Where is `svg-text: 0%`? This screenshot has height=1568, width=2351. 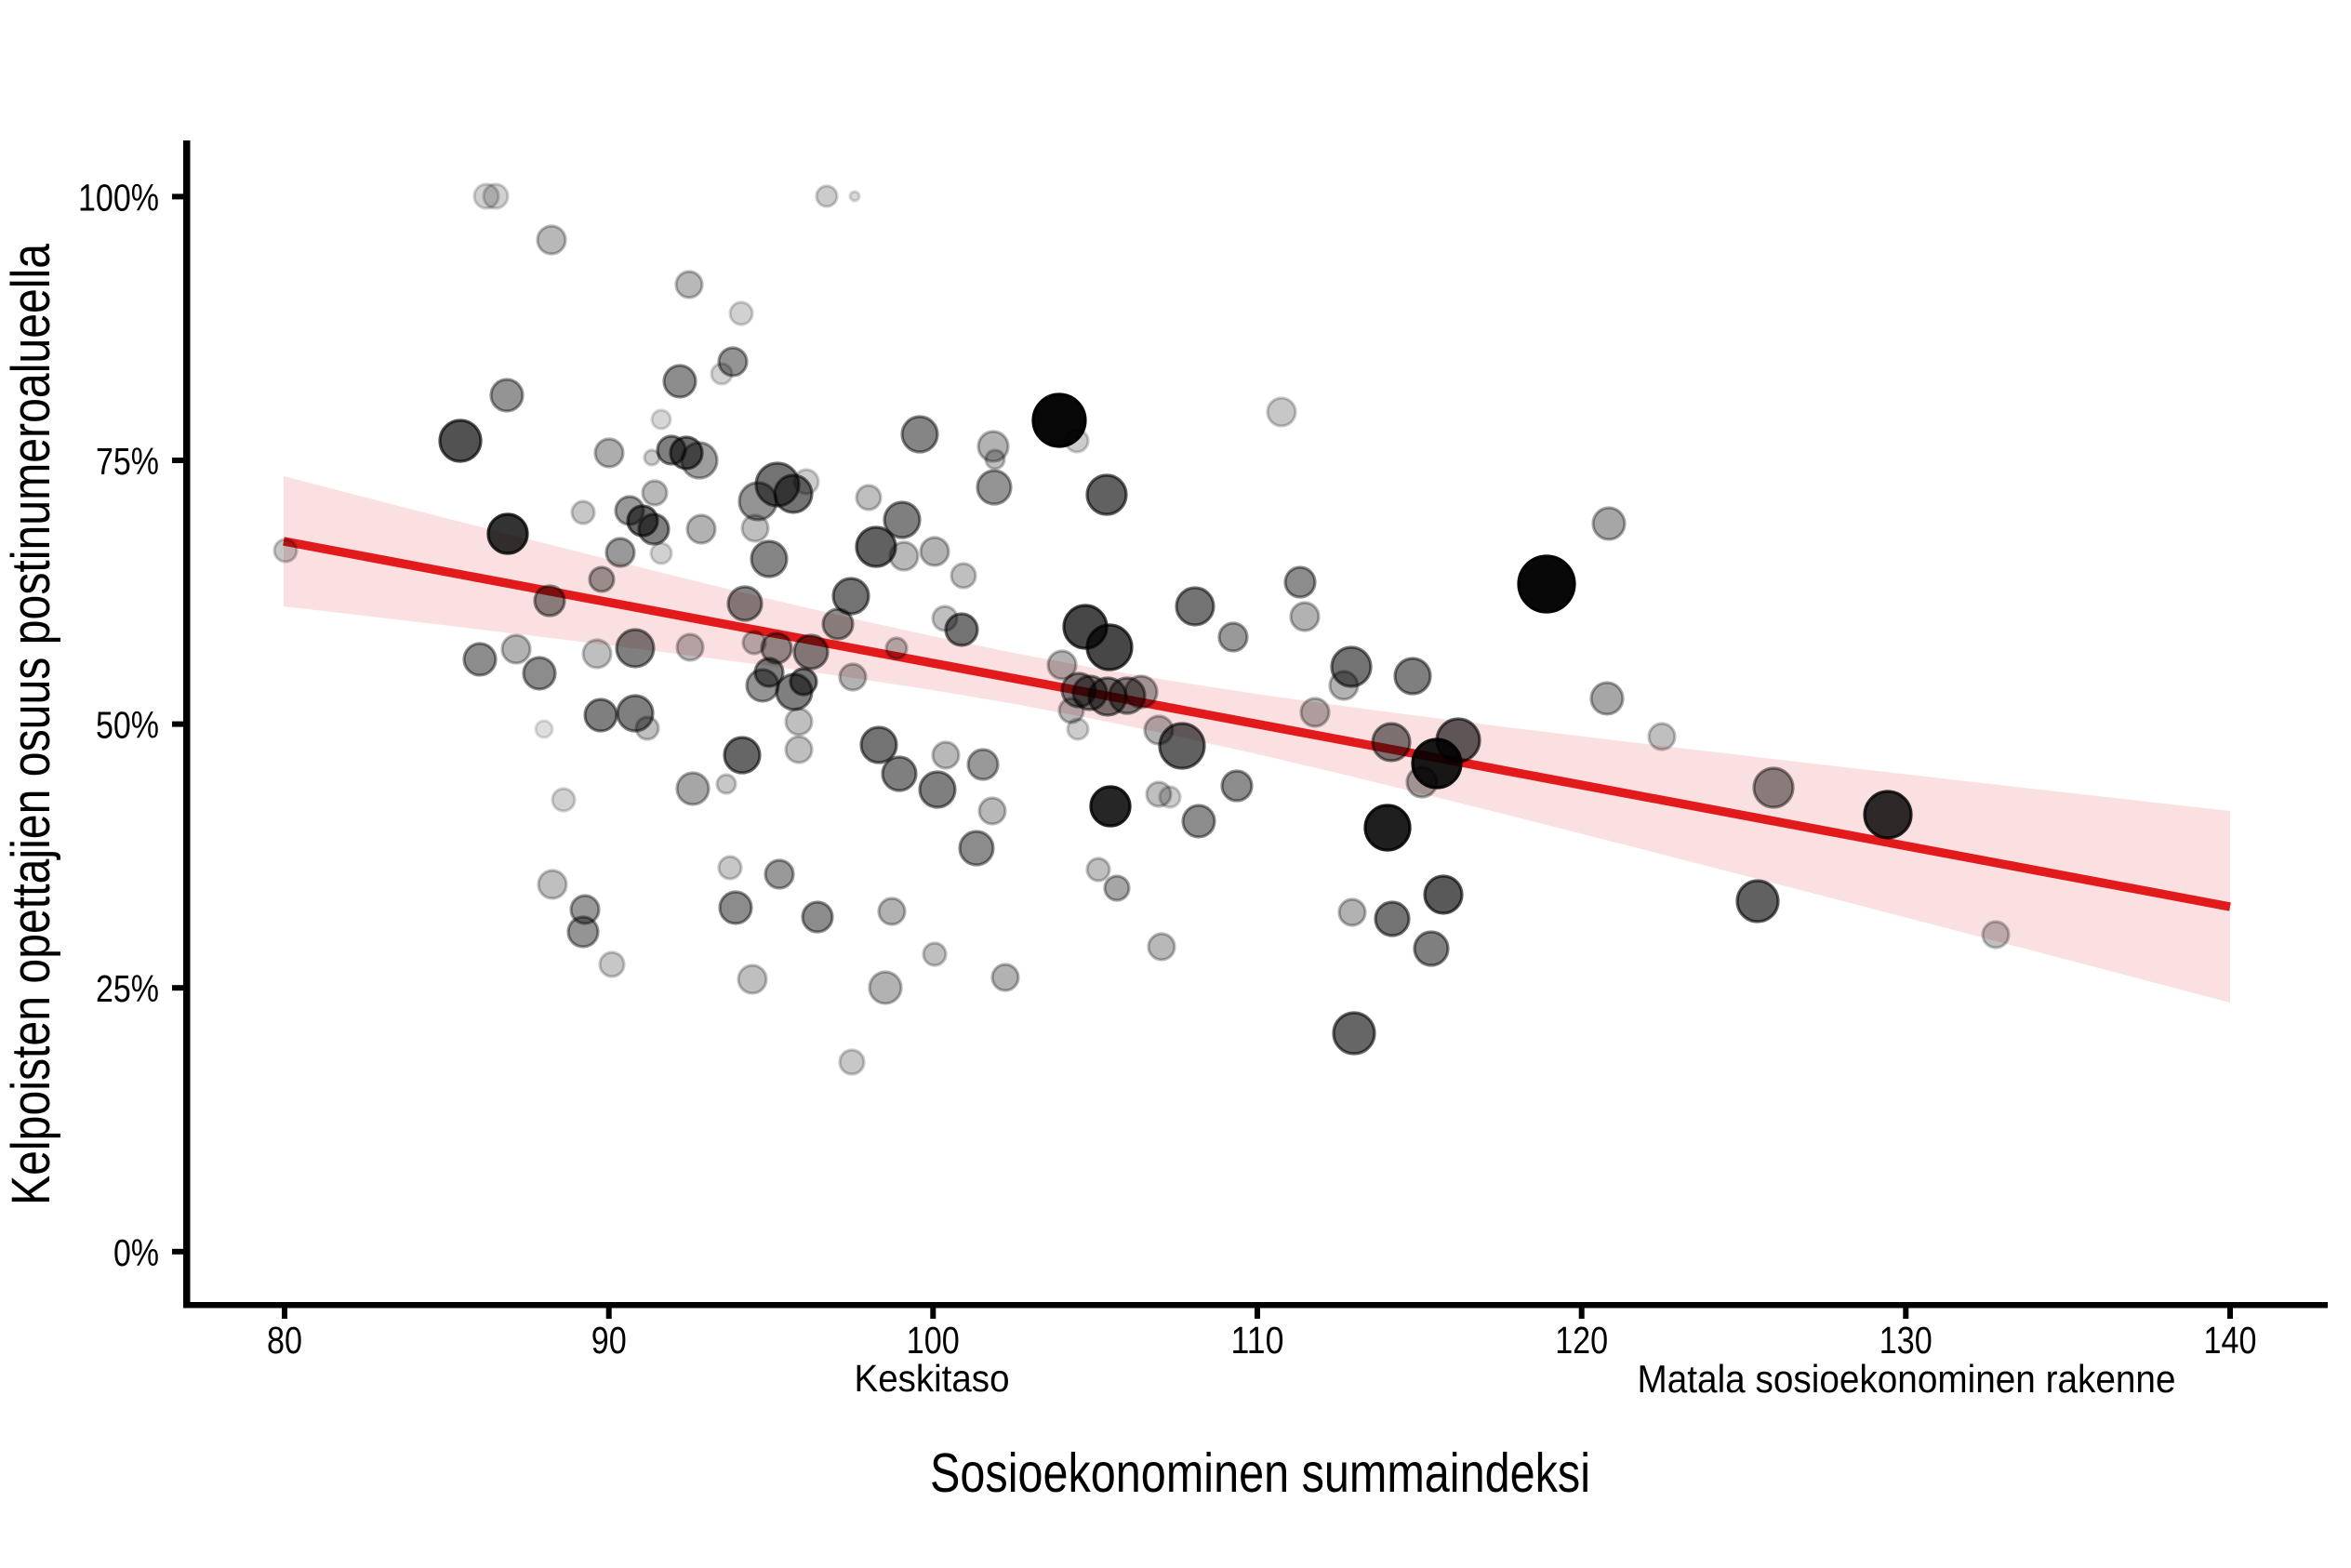 svg-text: 0% is located at coordinates (136, 1252).